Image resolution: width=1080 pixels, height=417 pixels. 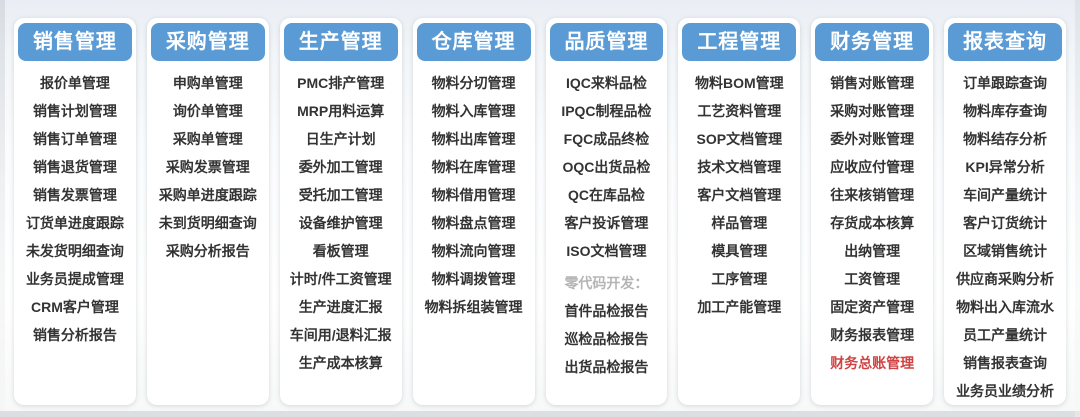 What do you see at coordinates (74, 279) in the screenshot?
I see `module-item: 业务员提成管理` at bounding box center [74, 279].